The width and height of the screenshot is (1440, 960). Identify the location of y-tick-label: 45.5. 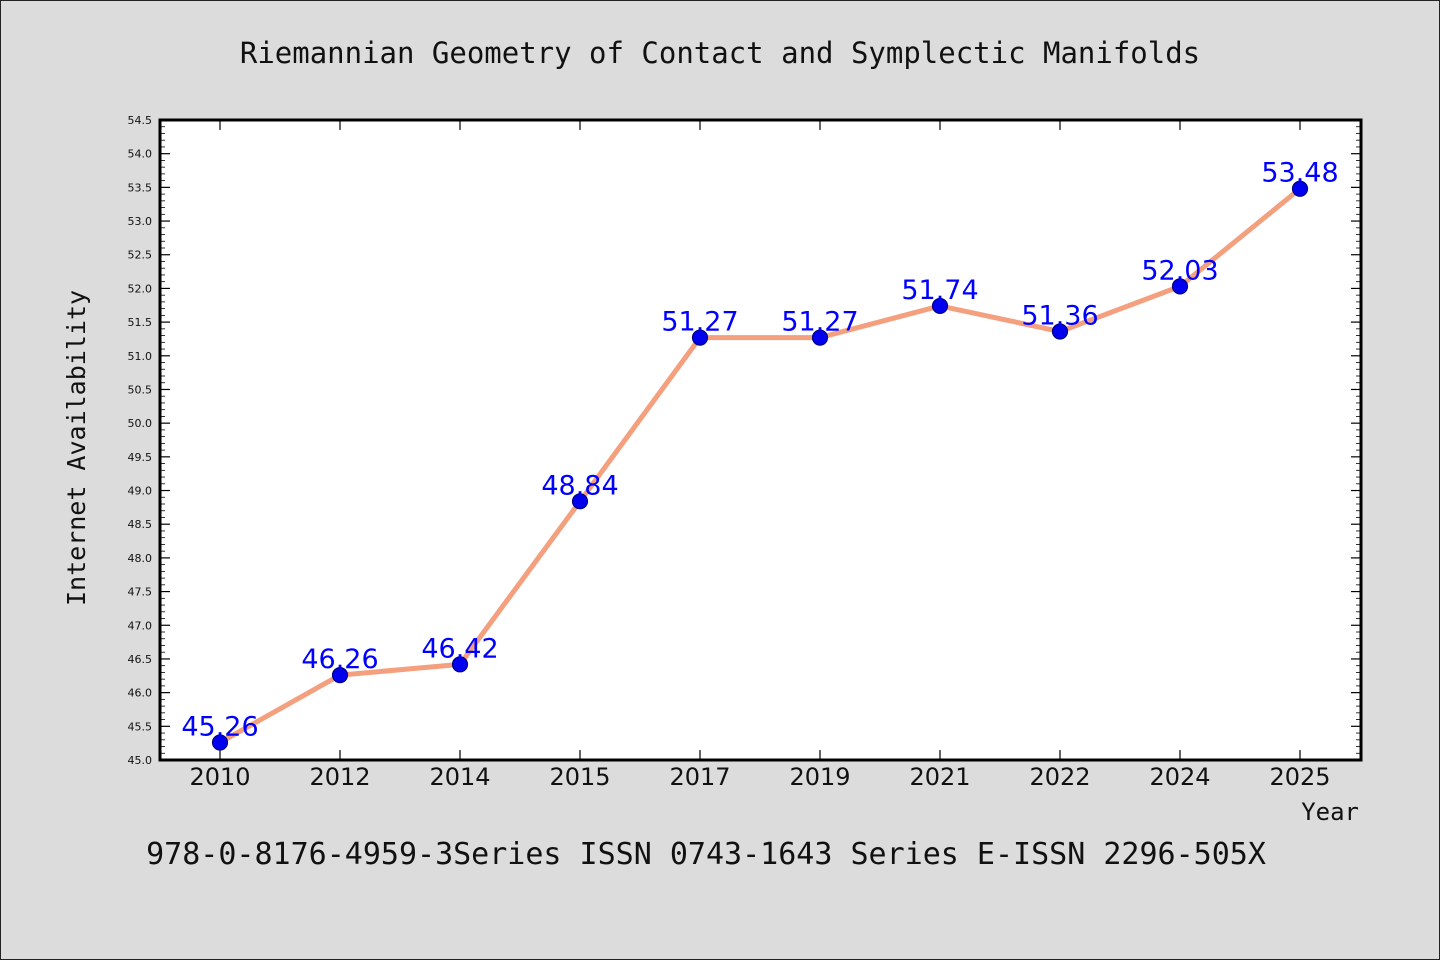
(140, 726).